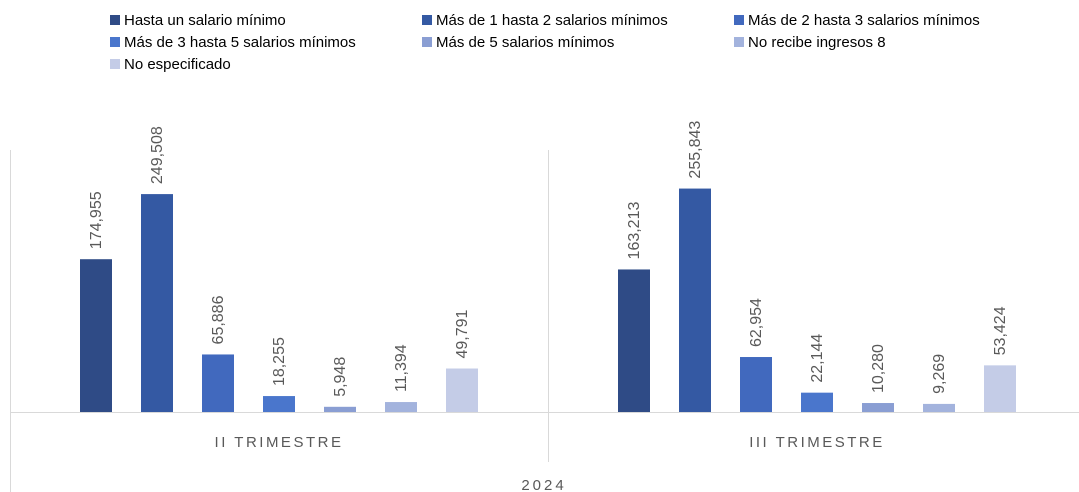 This screenshot has width=1079, height=492. What do you see at coordinates (240, 42) in the screenshot?
I see `legend-label: Más de 3 hasta 5 salarios mínimos` at bounding box center [240, 42].